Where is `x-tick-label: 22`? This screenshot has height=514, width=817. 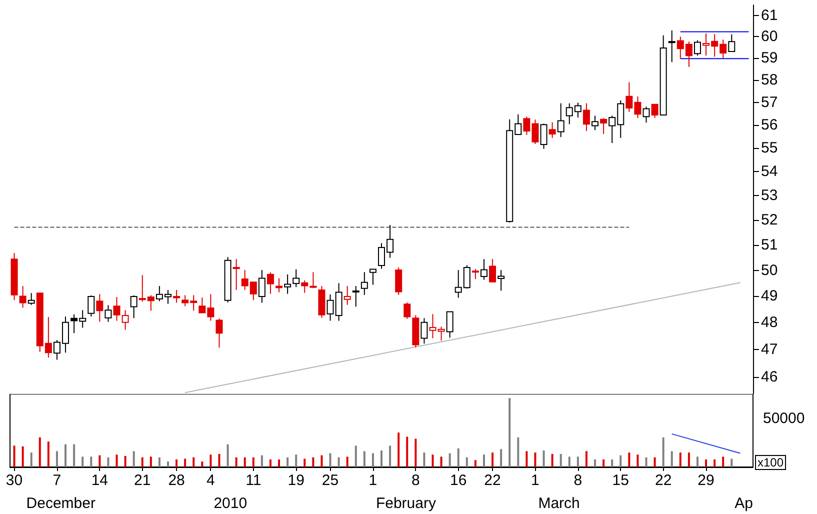 x-tick-label: 22 is located at coordinates (663, 480).